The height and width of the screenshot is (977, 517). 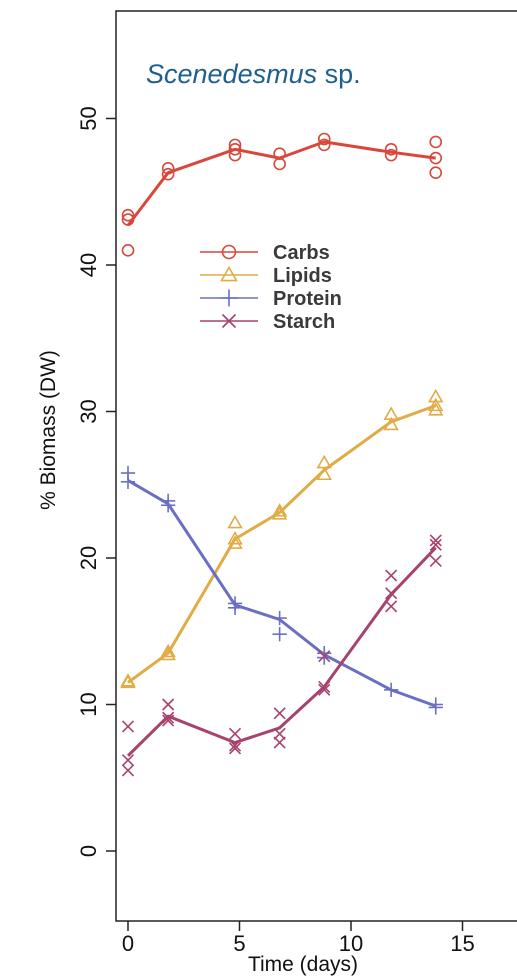 I want to click on legend-item-lipids: Lipids, so click(x=266, y=276).